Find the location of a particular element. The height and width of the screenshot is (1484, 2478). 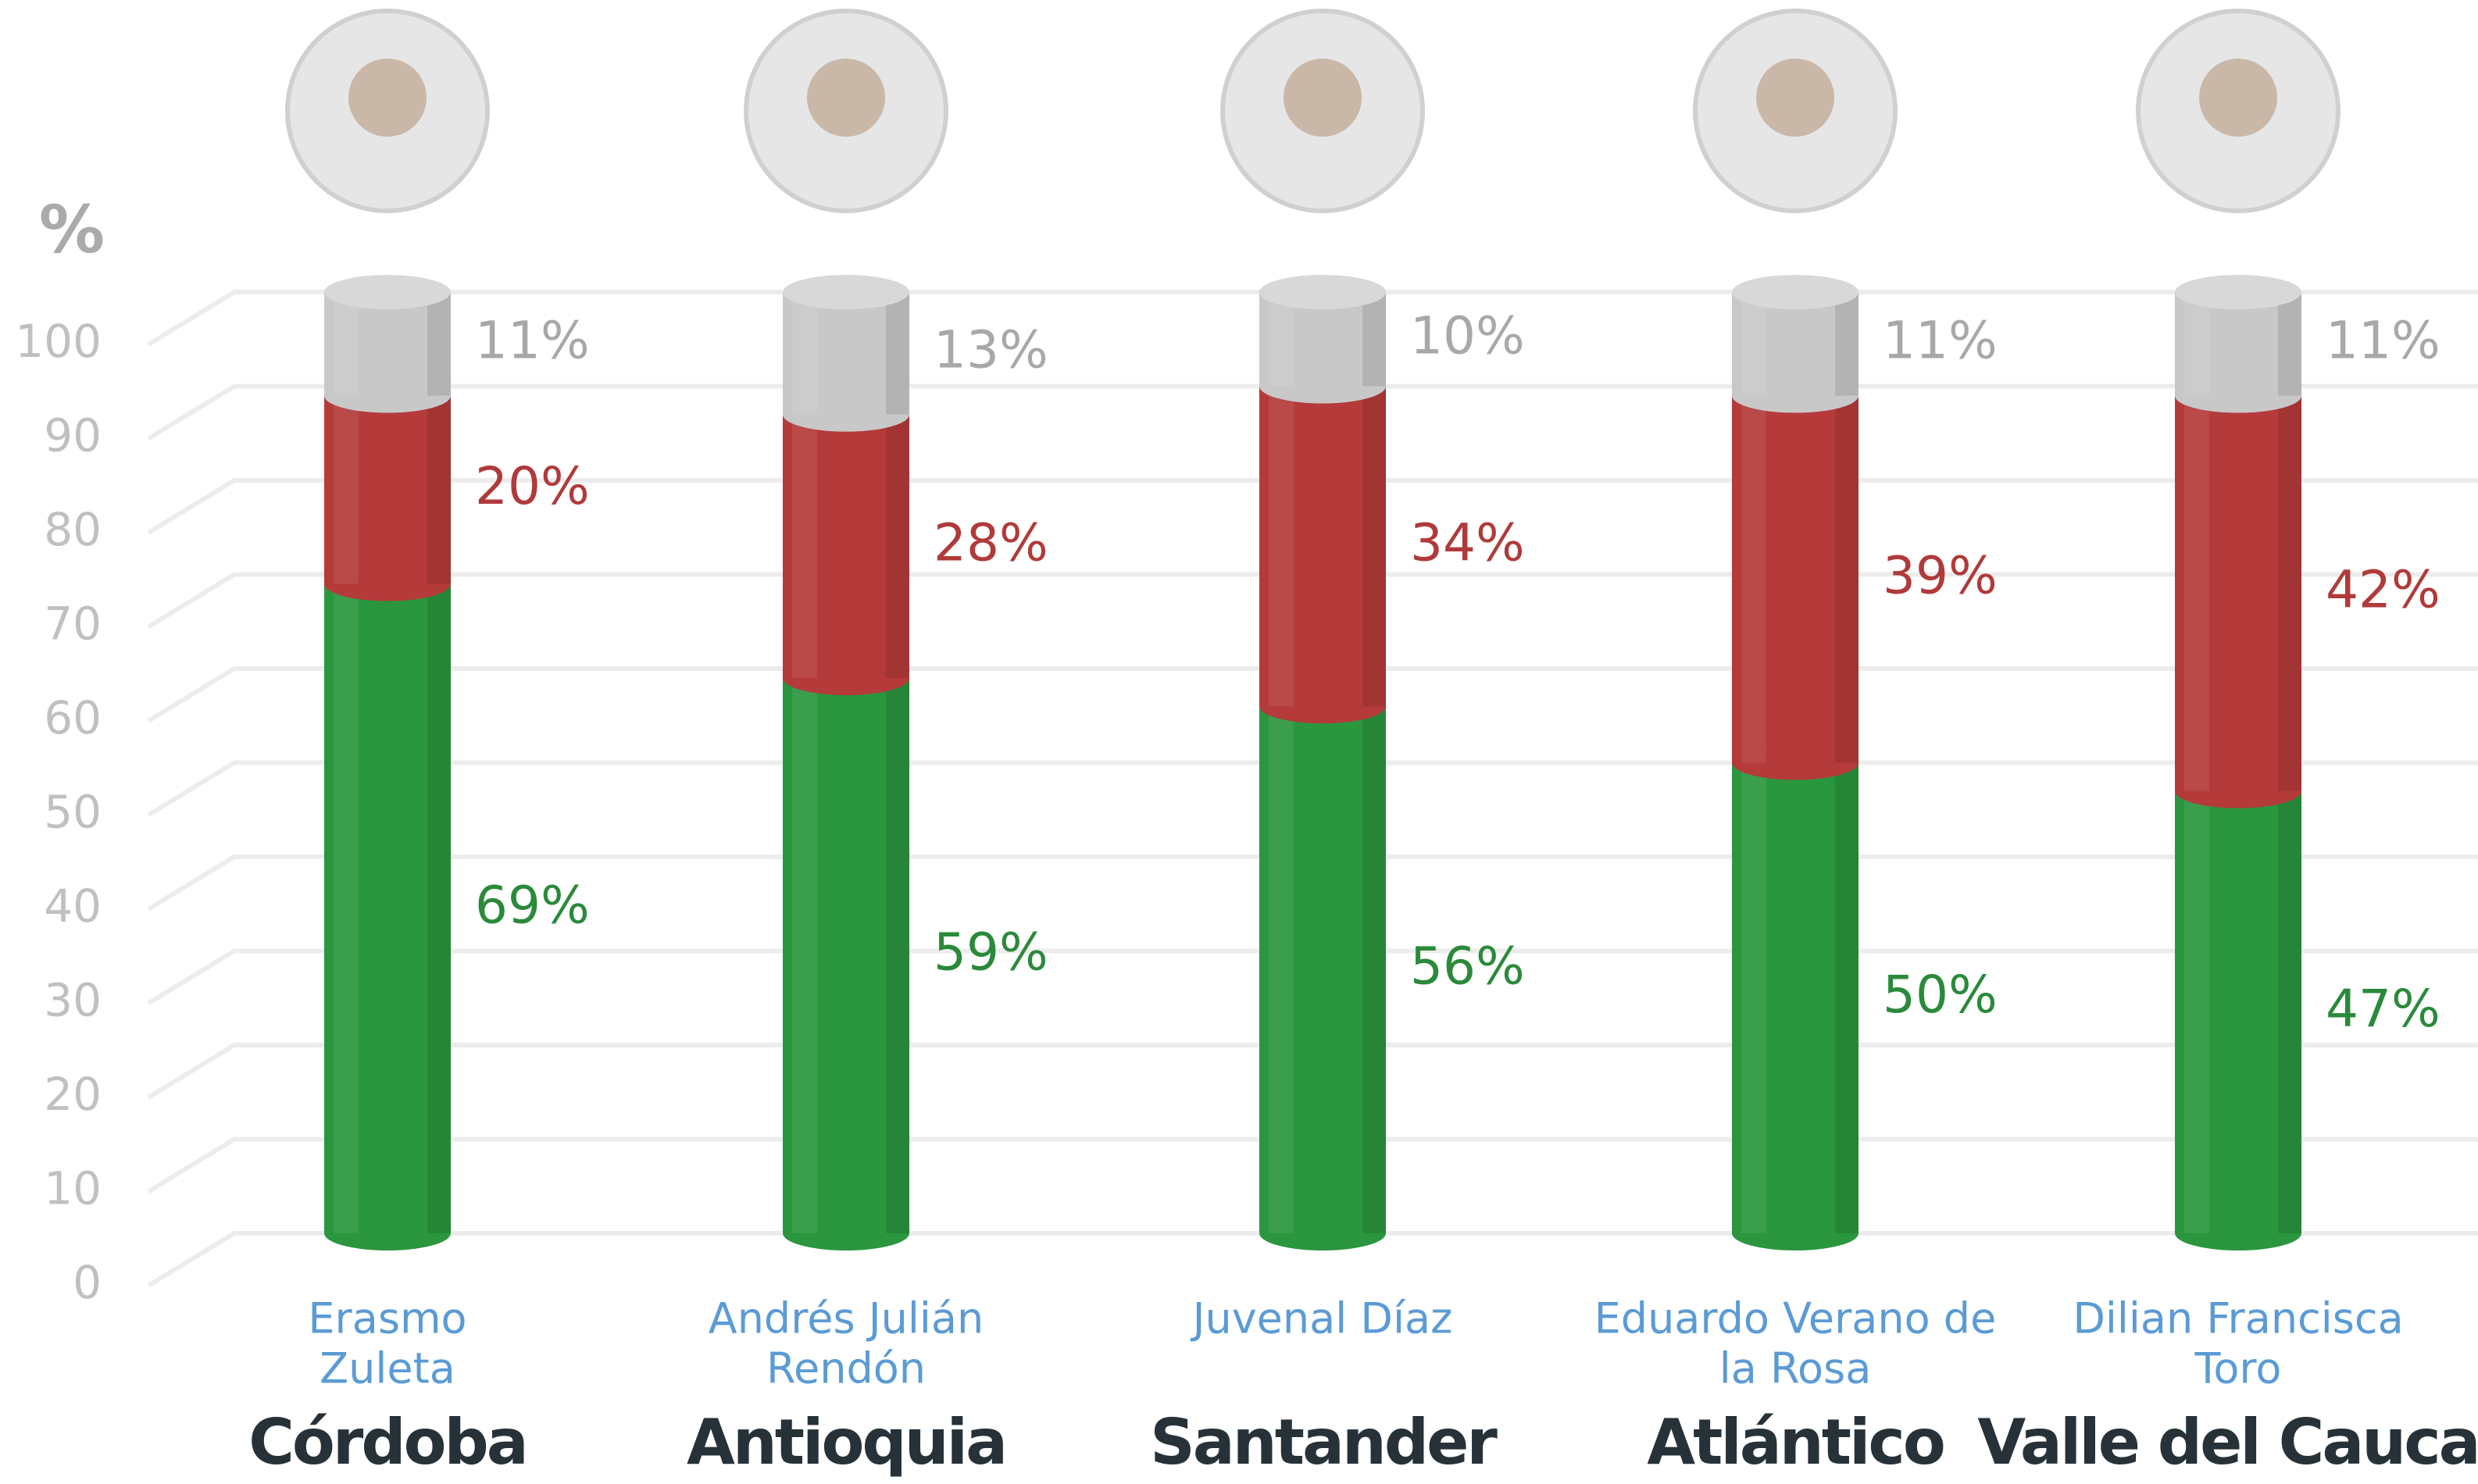

y-tick-label: 80 is located at coordinates (73, 529).